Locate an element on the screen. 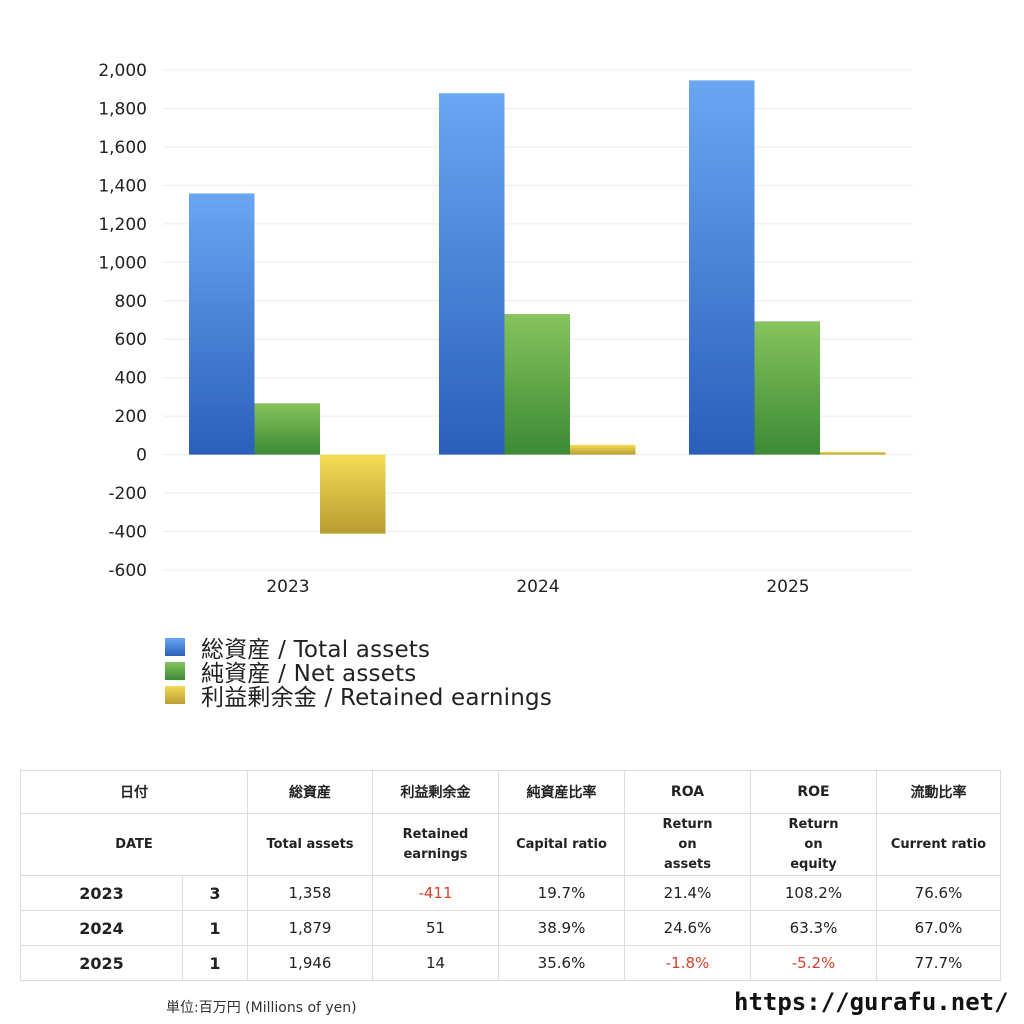  row-current-ratio: 67.0% is located at coordinates (938, 928).